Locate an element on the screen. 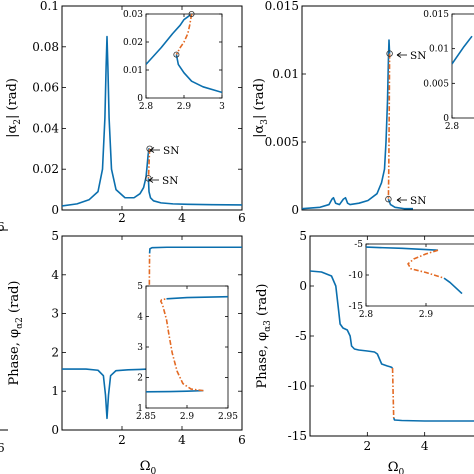 Image resolution: width=474 pixels, height=474 pixels. alpha3-phase-inset-series is located at coordinates (414, 270).